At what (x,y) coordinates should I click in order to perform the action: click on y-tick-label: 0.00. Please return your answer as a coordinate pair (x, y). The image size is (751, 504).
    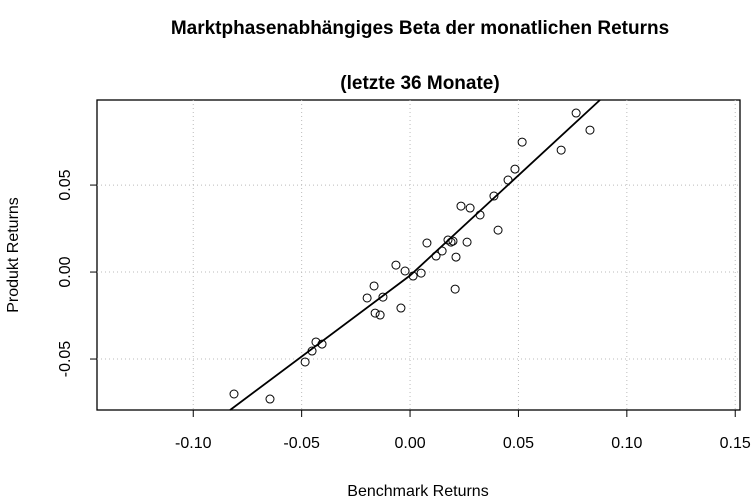
    Looking at the image, I should click on (65, 271).